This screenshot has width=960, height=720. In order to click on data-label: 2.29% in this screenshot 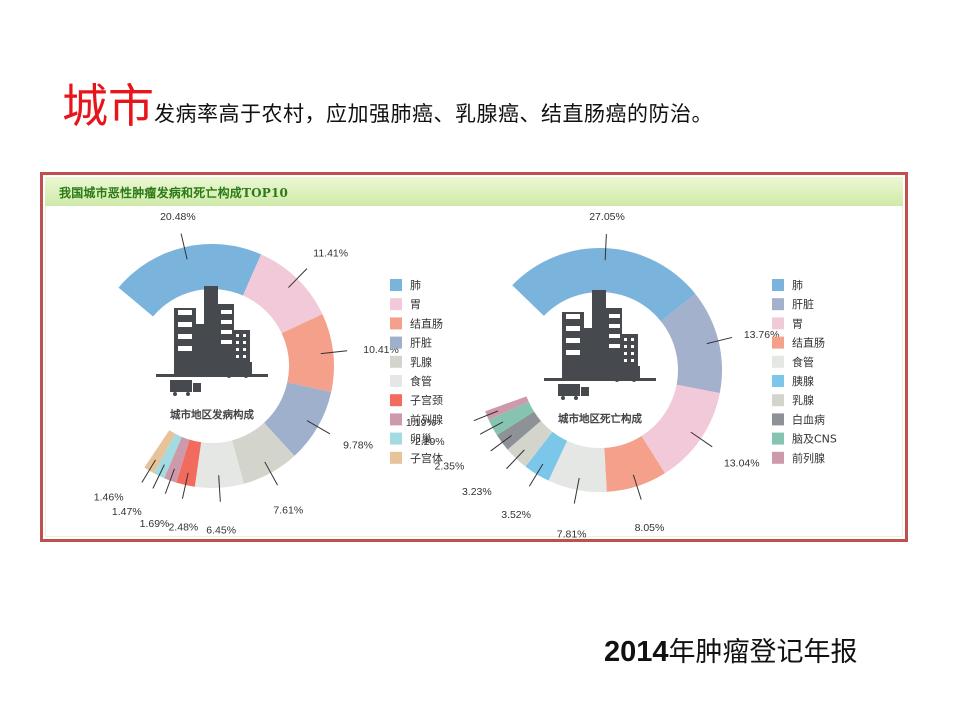, I will do `click(430, 442)`.